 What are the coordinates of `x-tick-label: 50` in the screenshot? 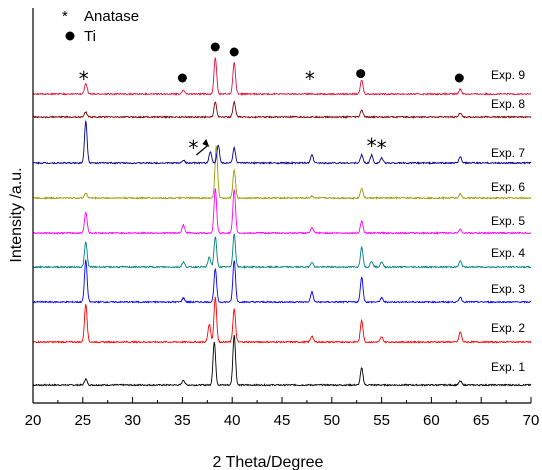 It's located at (331, 420).